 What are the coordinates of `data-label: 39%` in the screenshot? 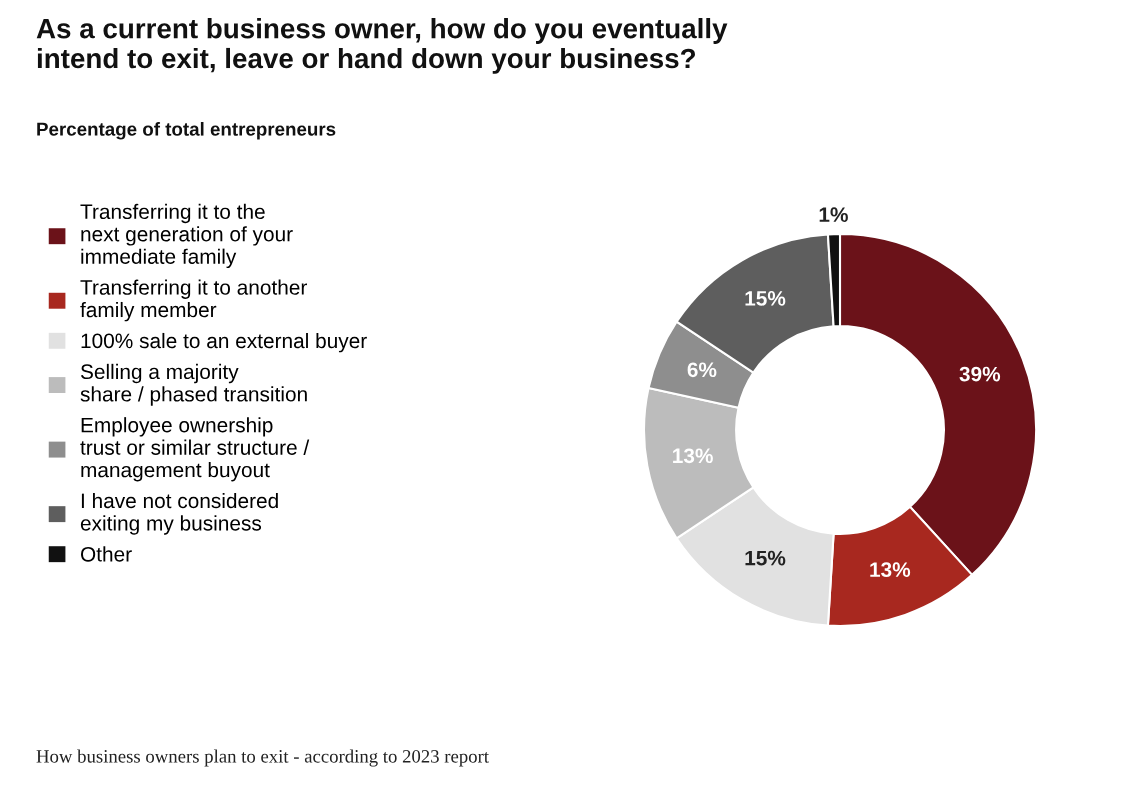 It's located at (980, 374).